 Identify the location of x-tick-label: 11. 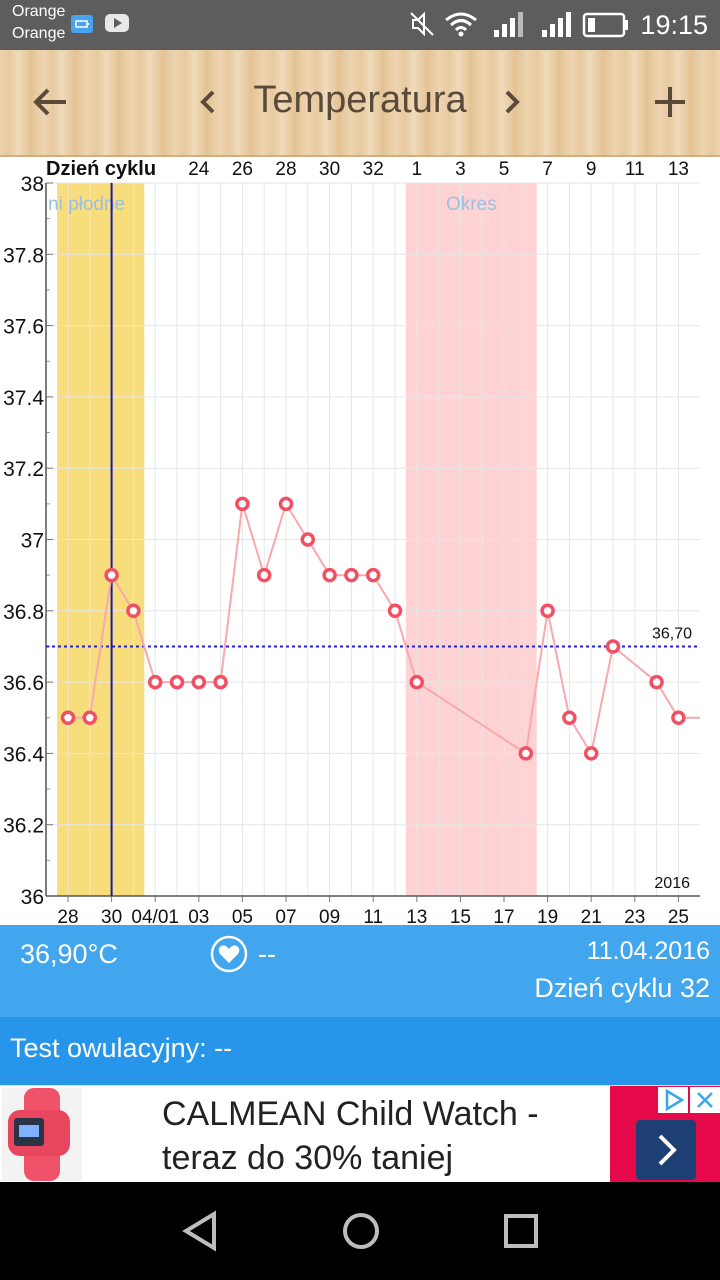
(373, 916).